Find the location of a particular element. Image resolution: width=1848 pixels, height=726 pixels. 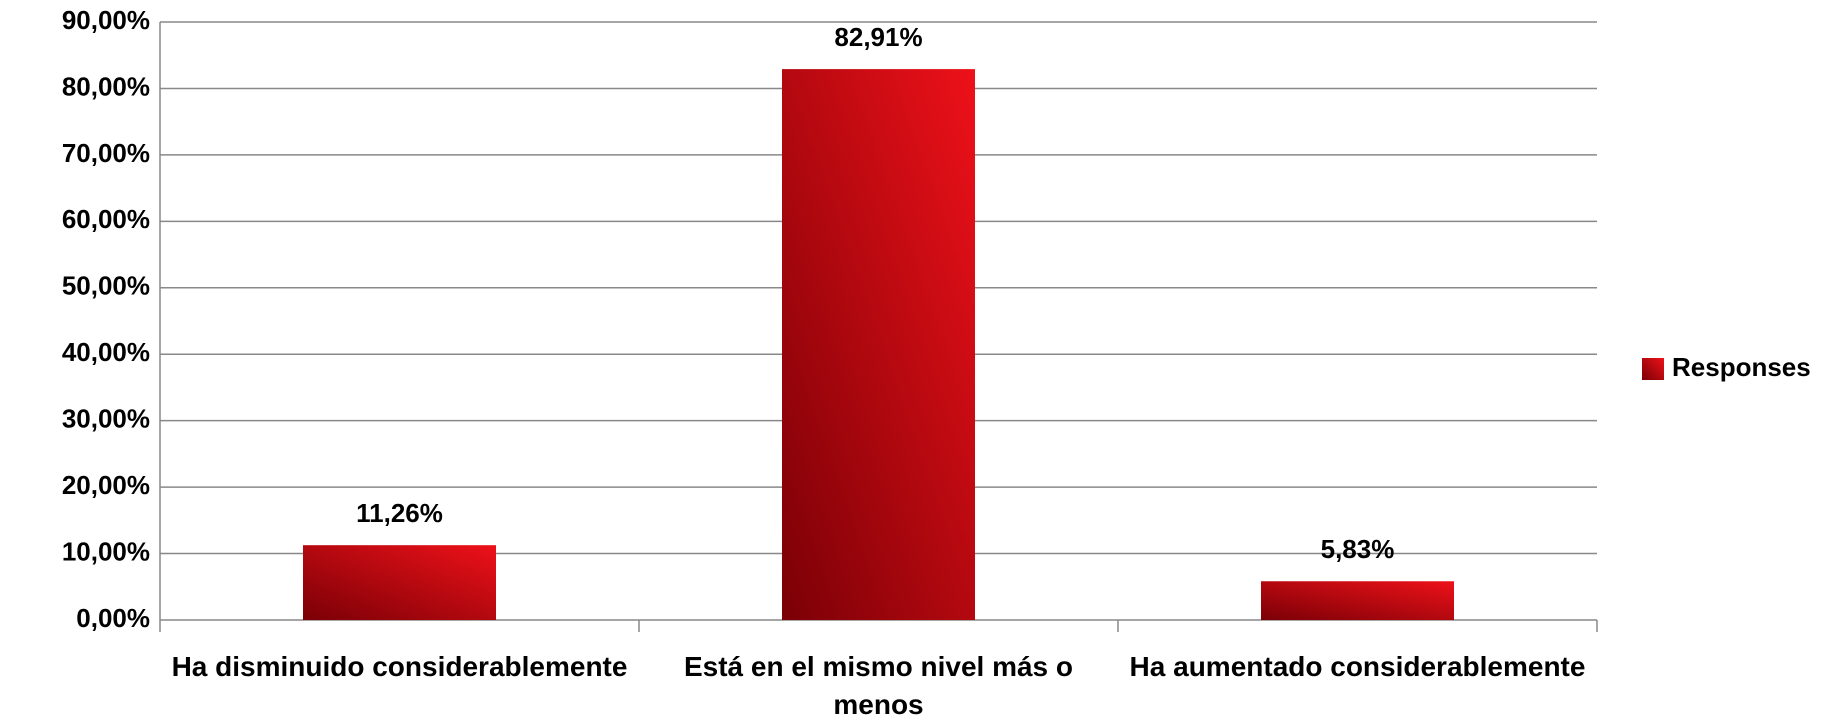

y-tick-label: 20,00% is located at coordinates (106, 485).